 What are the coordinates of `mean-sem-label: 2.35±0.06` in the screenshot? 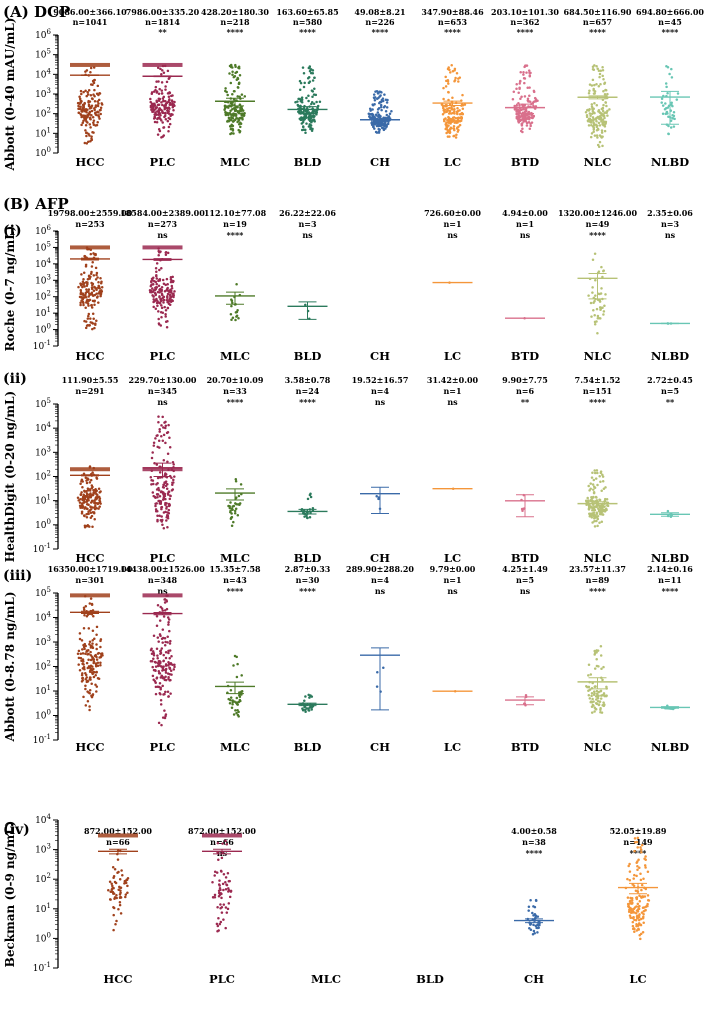 It's located at (670, 213).